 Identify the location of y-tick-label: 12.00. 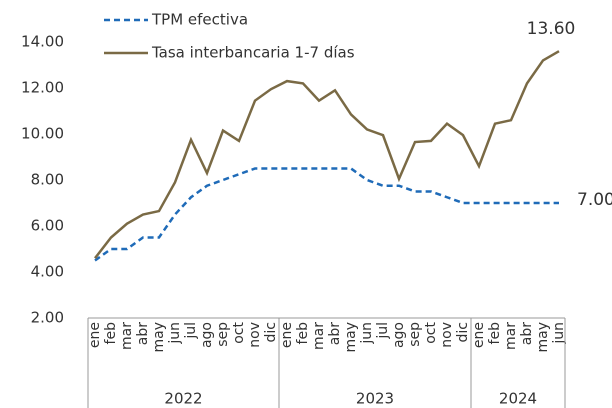
(42, 88).